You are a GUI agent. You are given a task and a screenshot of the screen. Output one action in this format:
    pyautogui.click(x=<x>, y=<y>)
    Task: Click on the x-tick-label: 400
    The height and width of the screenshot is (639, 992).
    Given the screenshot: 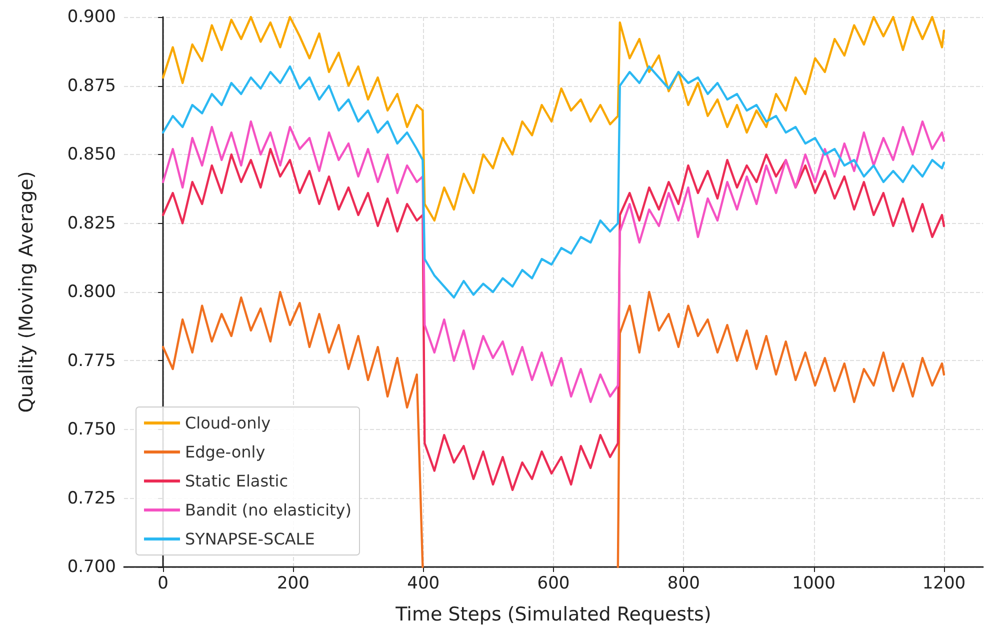 What is the action you would take?
    pyautogui.click(x=423, y=584)
    